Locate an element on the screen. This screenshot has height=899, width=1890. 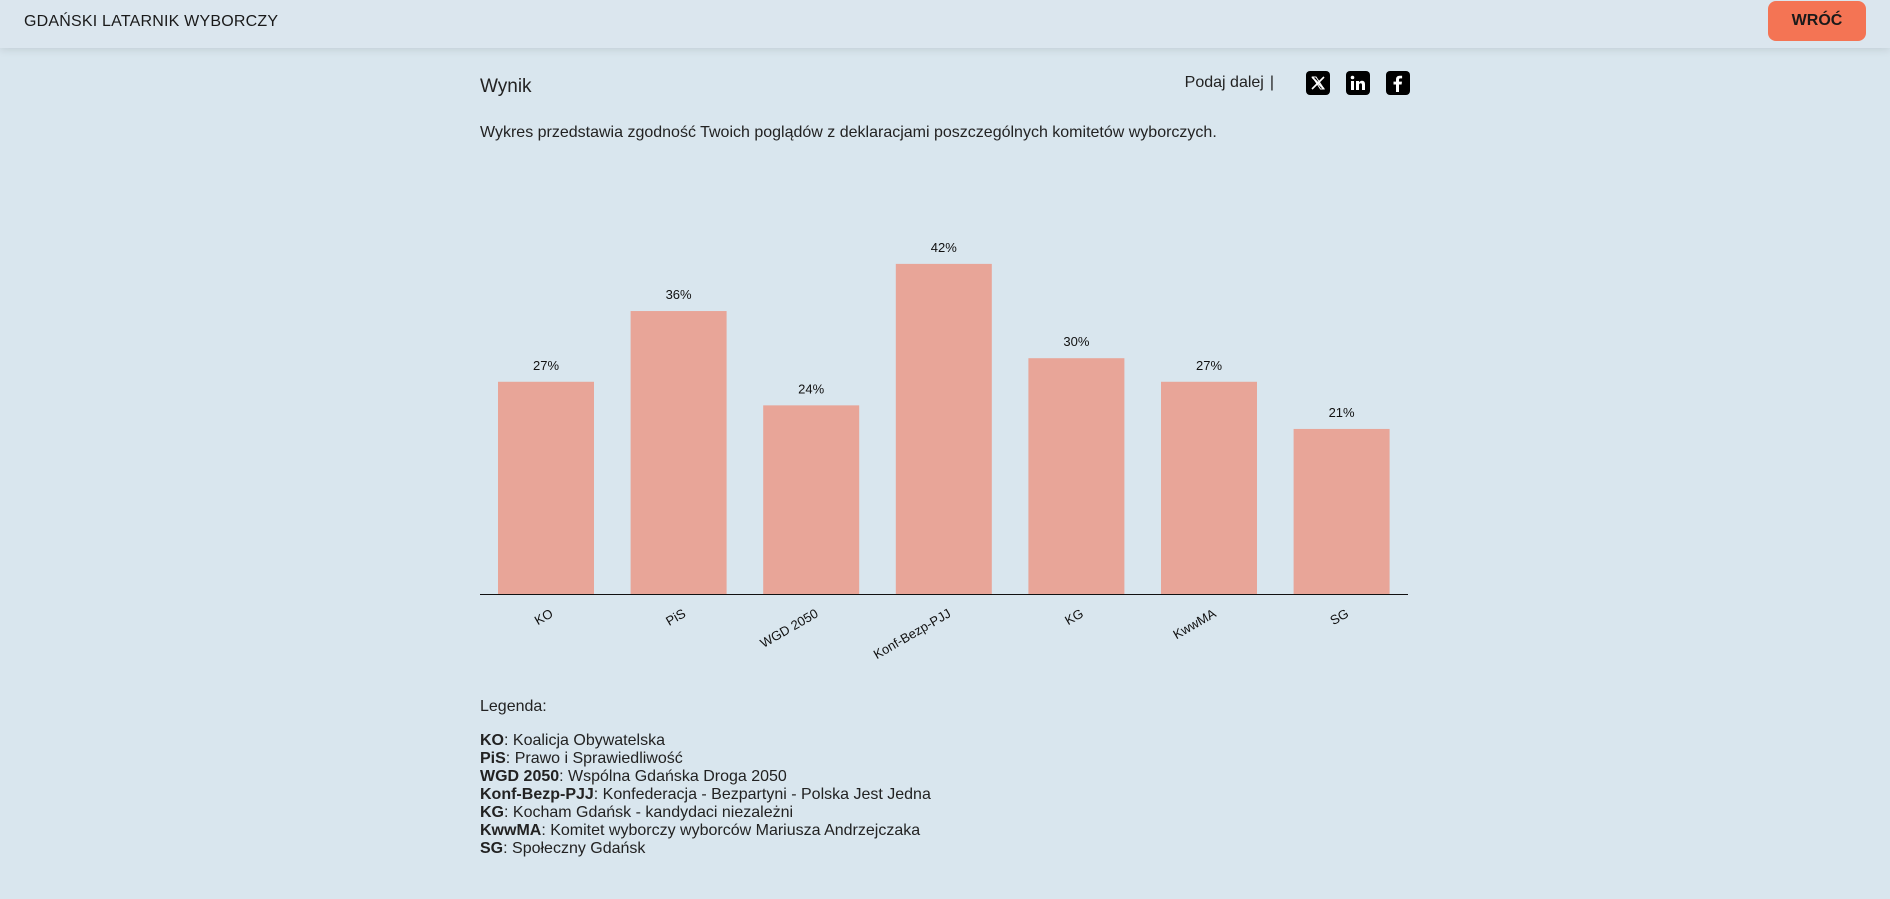
bar-value-label: 30% is located at coordinates (1076, 341).